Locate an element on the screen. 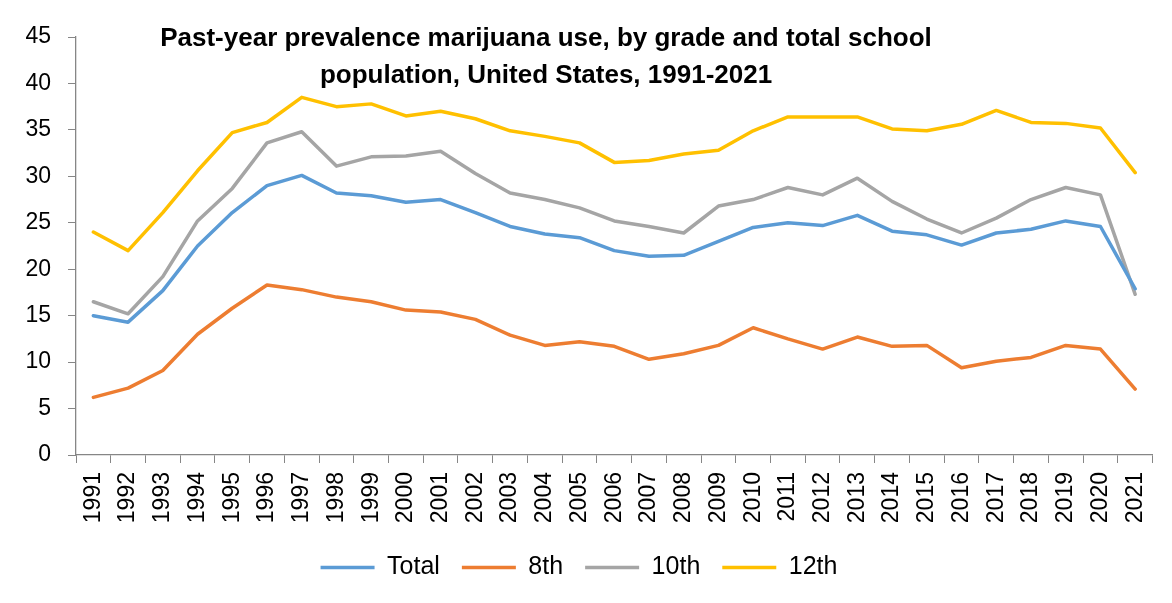 The width and height of the screenshot is (1172, 603). x-tick-label: 1991 is located at coordinates (91, 498).